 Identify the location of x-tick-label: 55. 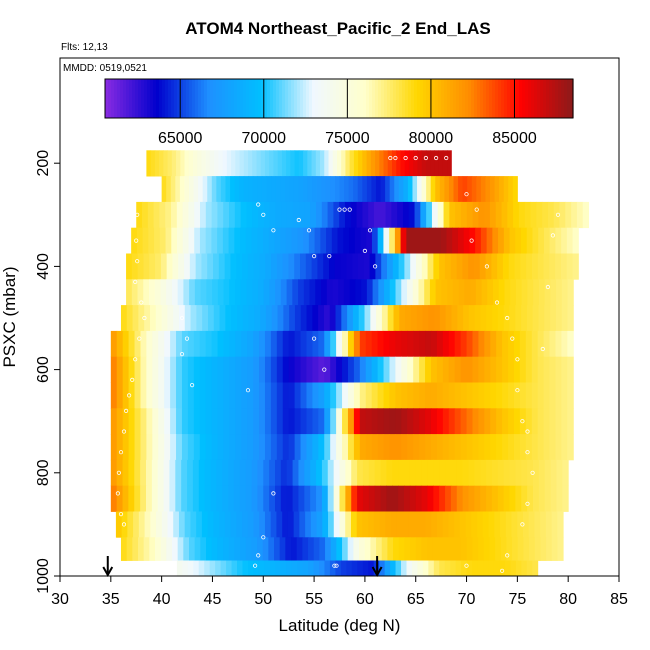
(314, 599).